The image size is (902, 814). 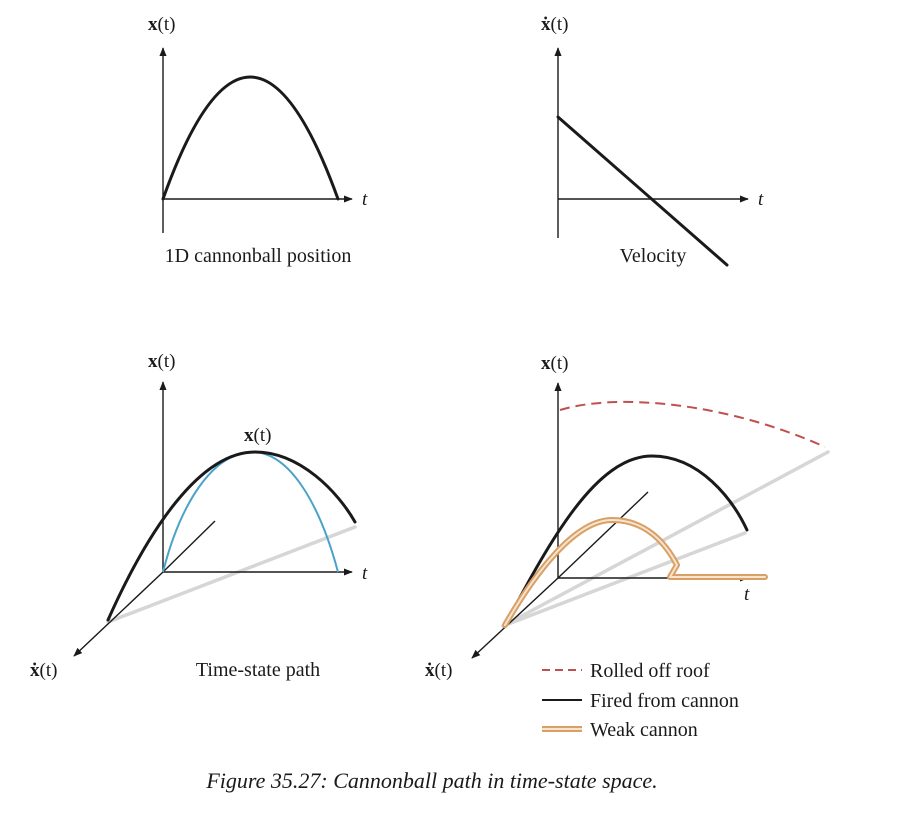 I want to click on time-state-x-axis-label: x(t), so click(x=161, y=361).